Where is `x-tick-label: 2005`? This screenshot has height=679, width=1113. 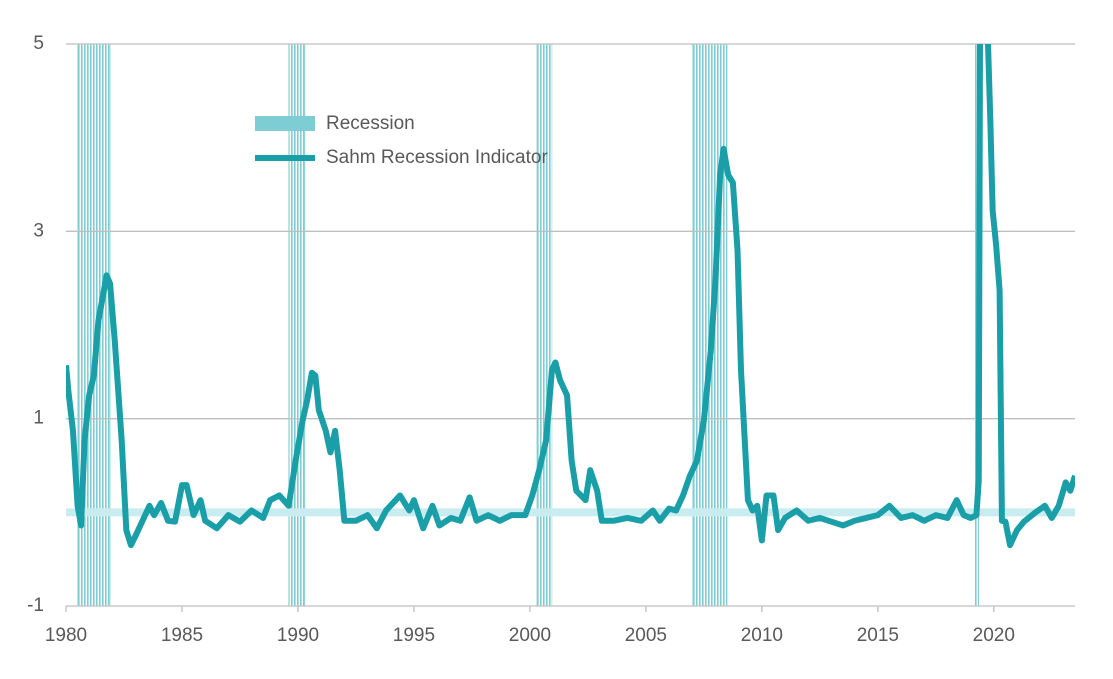 x-tick-label: 2005 is located at coordinates (646, 635).